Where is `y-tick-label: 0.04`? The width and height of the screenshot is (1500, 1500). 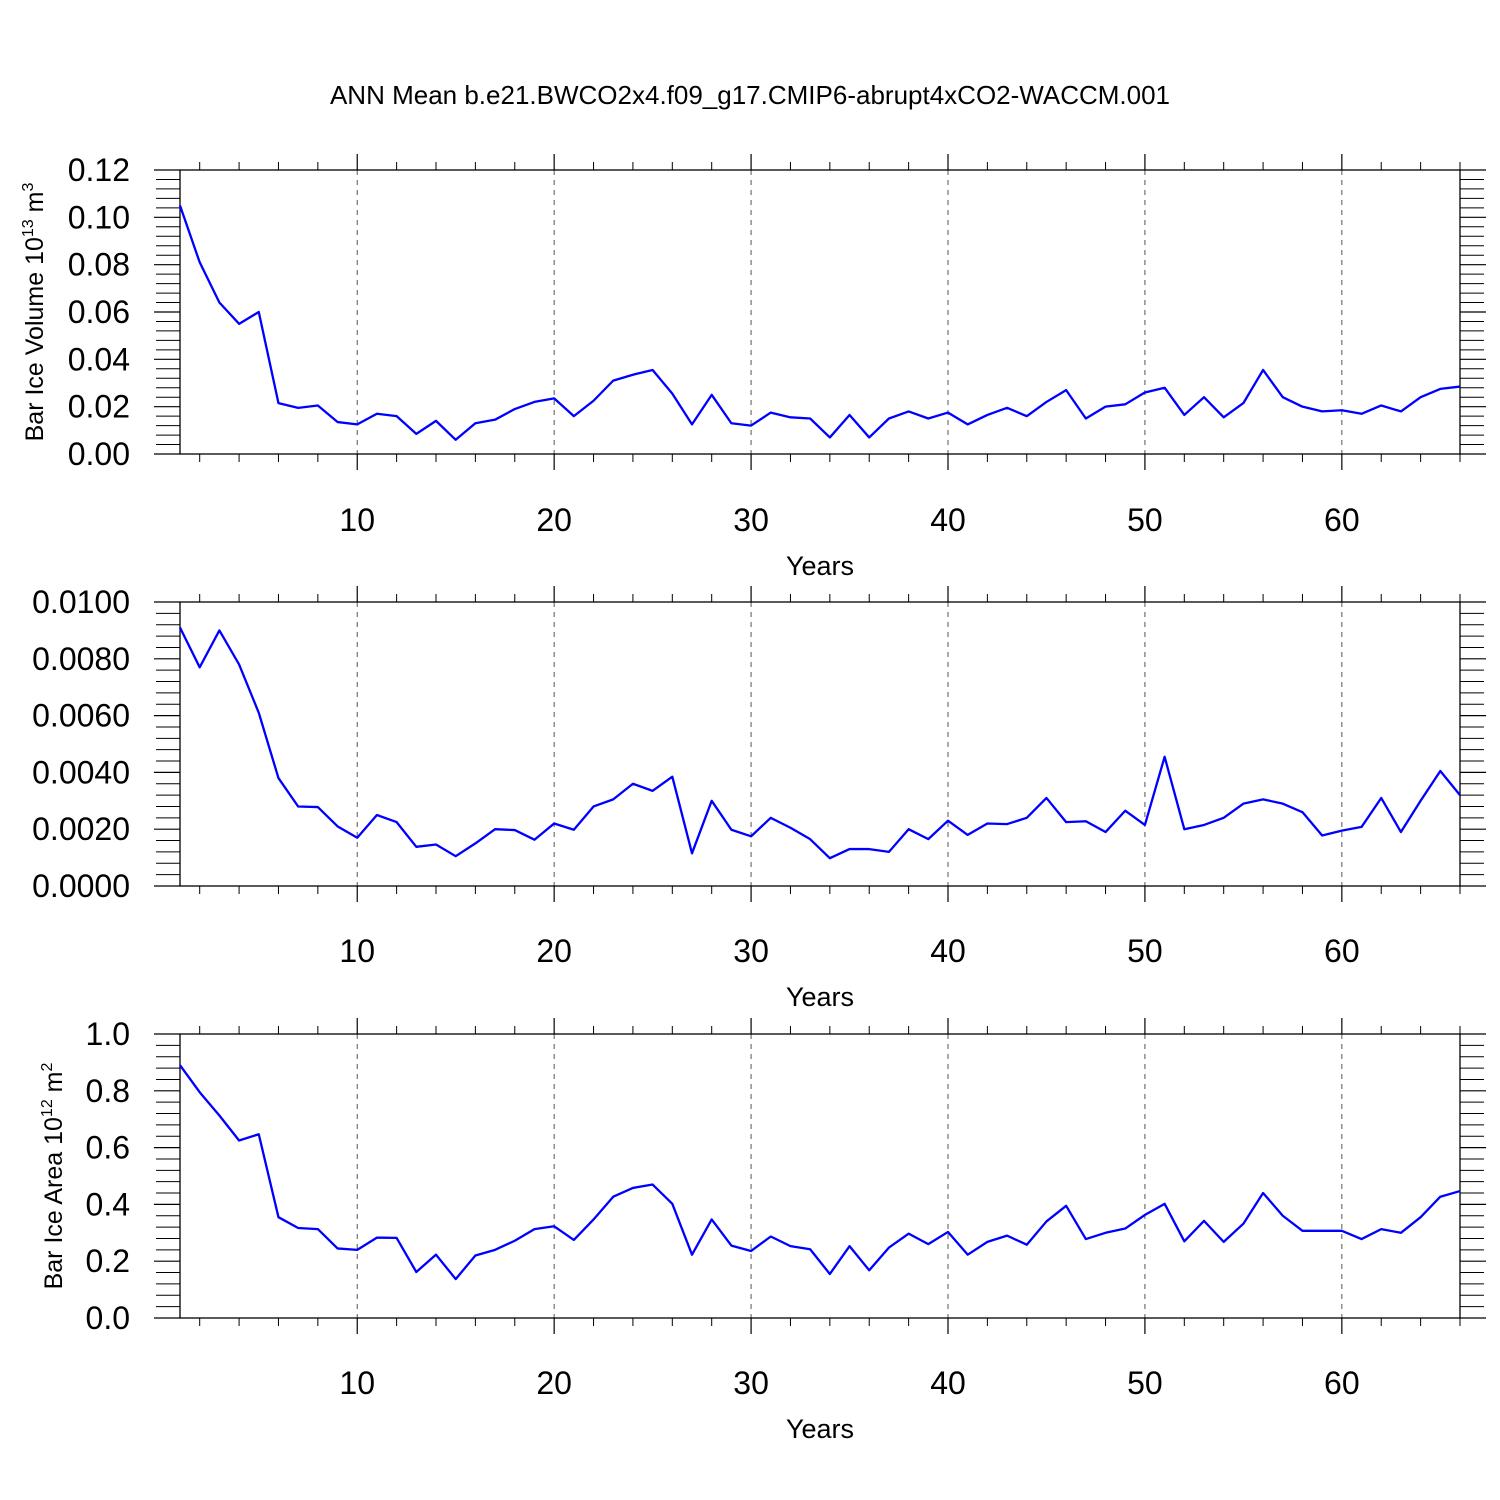
y-tick-label: 0.04 is located at coordinates (99, 359).